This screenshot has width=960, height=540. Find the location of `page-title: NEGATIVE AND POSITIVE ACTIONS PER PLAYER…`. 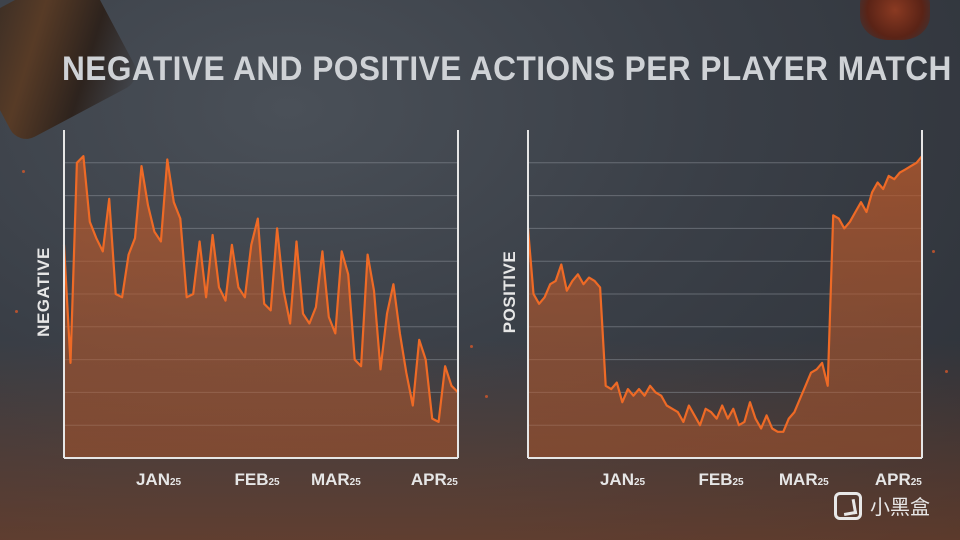

page-title: NEGATIVE AND POSITIVE ACTIONS PER PLAYER… is located at coordinates (507, 69).